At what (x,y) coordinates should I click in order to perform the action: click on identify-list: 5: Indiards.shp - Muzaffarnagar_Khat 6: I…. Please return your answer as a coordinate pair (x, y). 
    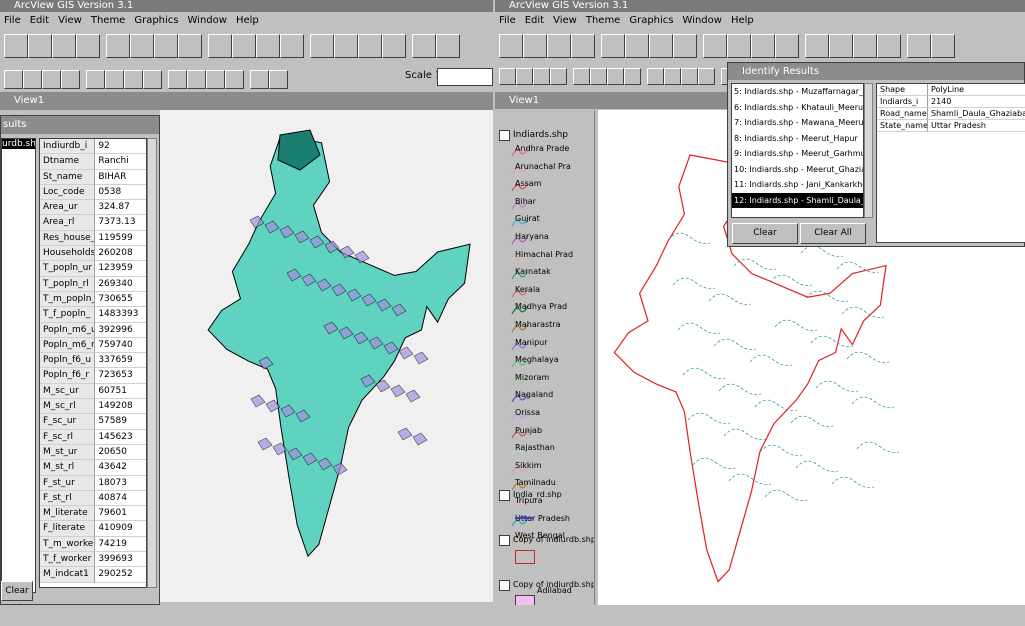
    Looking at the image, I should click on (797, 150).